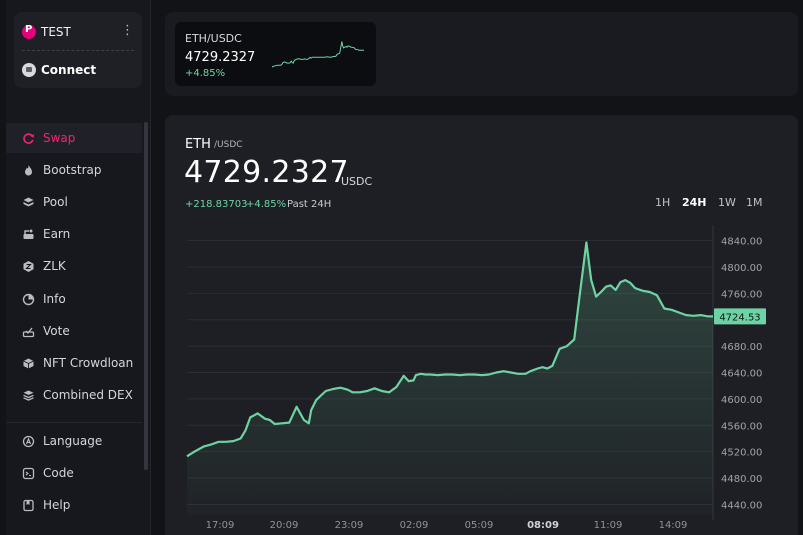 Image resolution: width=803 pixels, height=535 pixels. What do you see at coordinates (741, 400) in the screenshot?
I see `y-tick-label: 4600.00` at bounding box center [741, 400].